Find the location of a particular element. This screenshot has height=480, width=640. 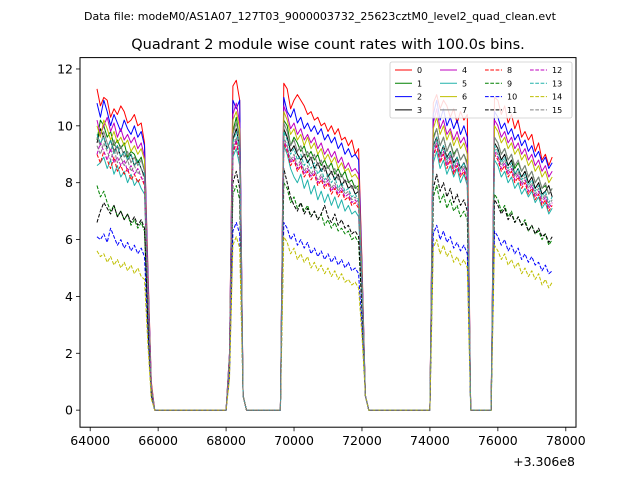

legend-label-5: 5 is located at coordinates (464, 83).